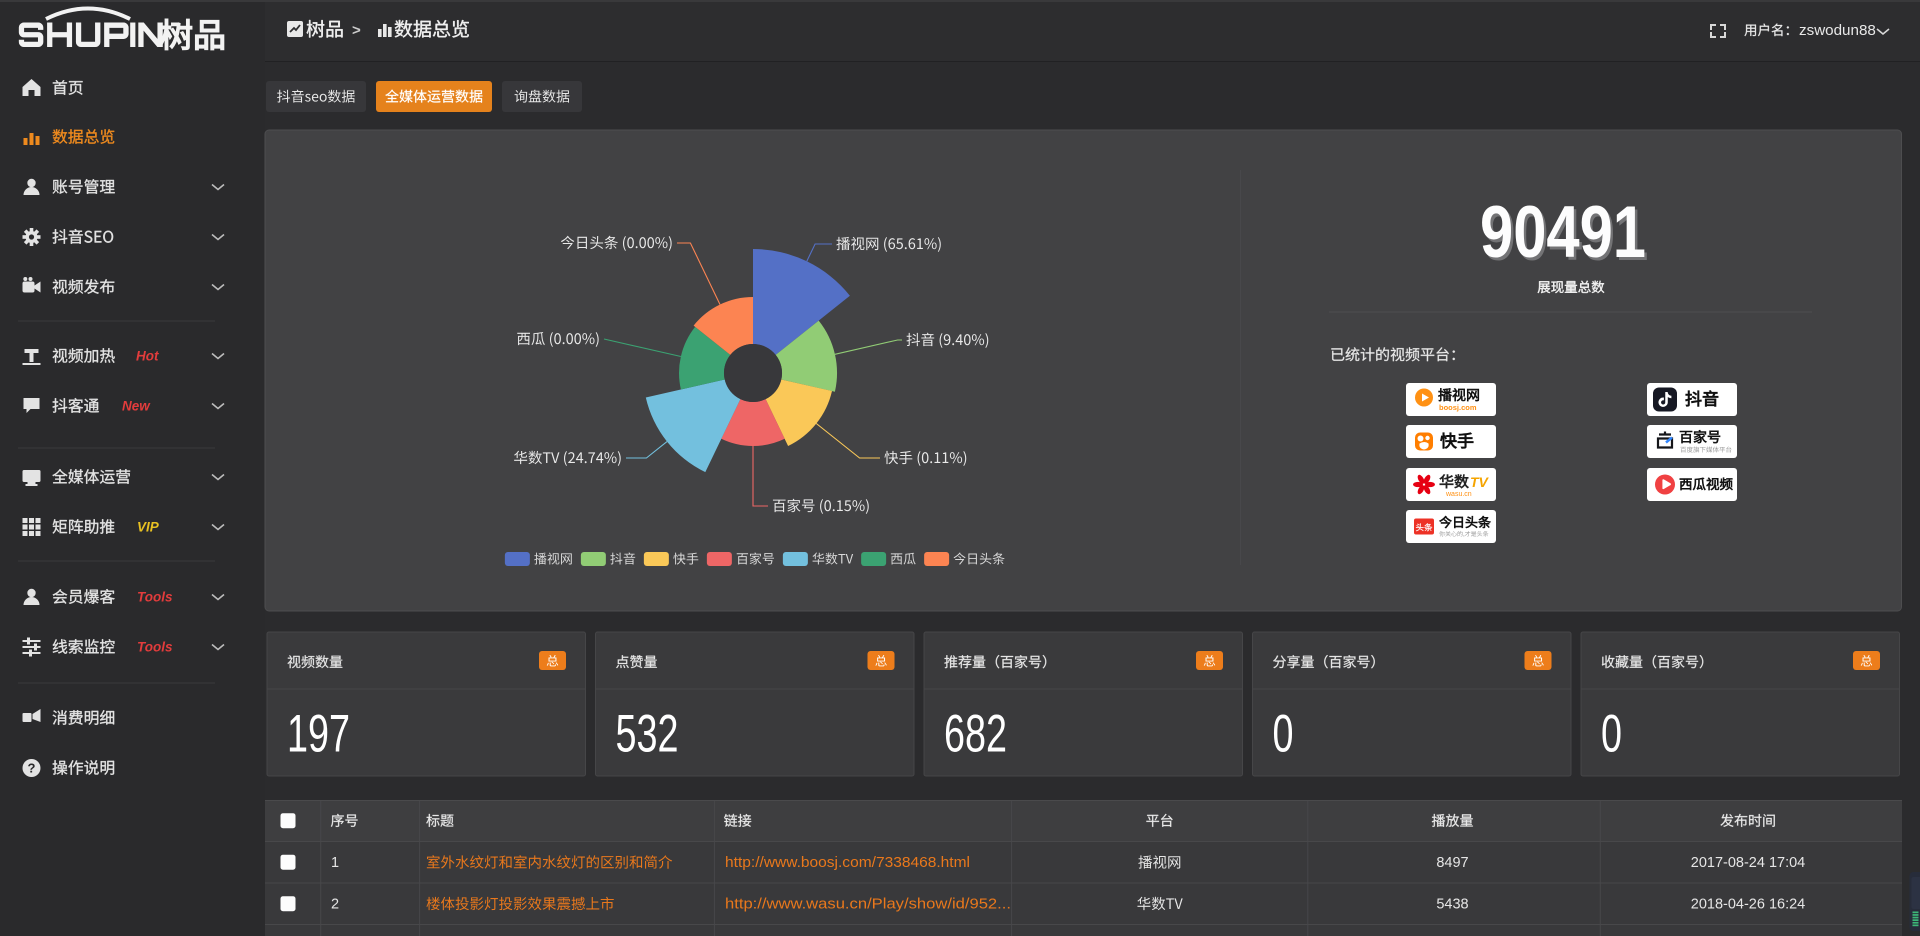  Describe the element at coordinates (335, 905) in the screenshot. I see `svg-text: 2` at that location.